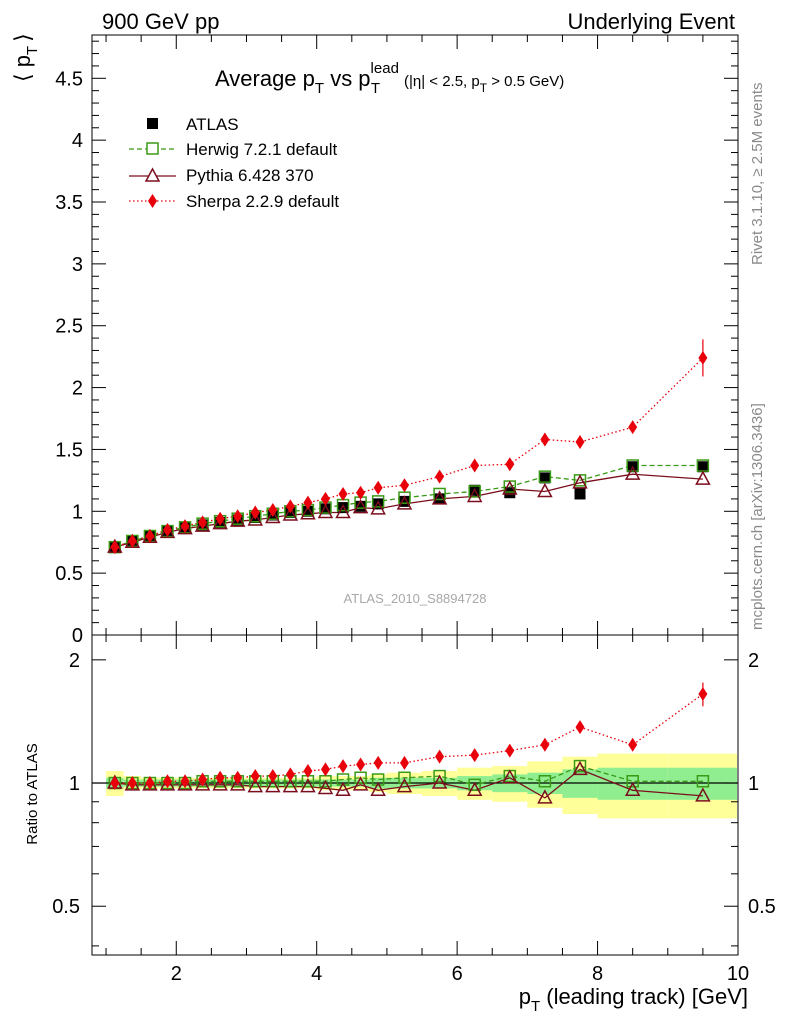 Image resolution: width=786 pixels, height=1024 pixels. Describe the element at coordinates (69, 357) in the screenshot. I see `main-y-tick-labels: 0 0.5 1 1.5 2 2.5 3 3.5 4 4.5` at that location.